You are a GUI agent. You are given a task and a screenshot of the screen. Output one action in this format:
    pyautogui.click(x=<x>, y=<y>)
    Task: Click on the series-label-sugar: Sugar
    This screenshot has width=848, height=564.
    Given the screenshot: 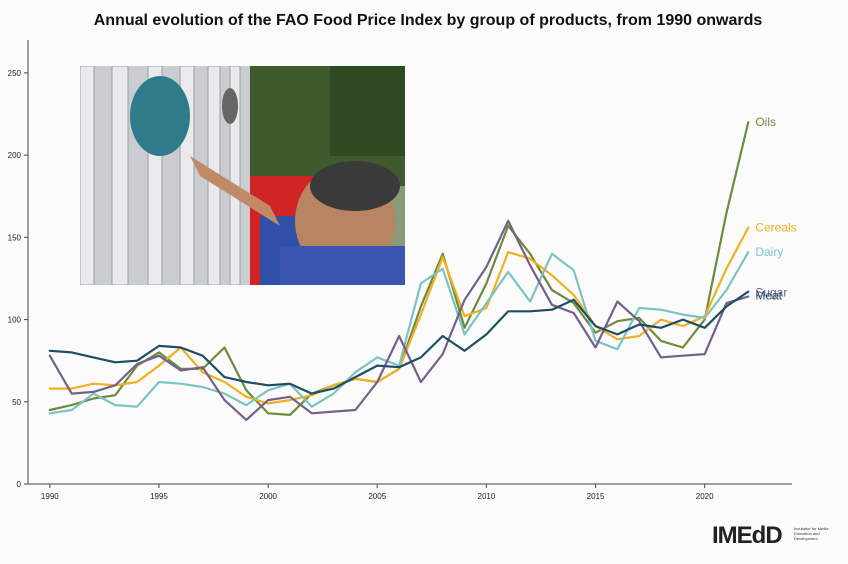 What is the action you would take?
    pyautogui.click(x=771, y=293)
    